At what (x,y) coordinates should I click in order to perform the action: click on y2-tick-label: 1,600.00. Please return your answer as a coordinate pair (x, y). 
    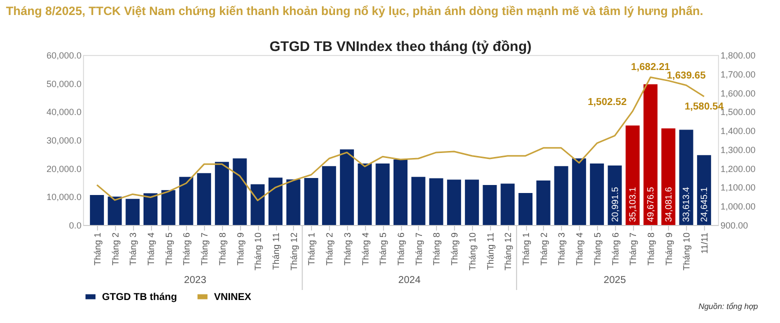
    Looking at the image, I should click on (738, 93).